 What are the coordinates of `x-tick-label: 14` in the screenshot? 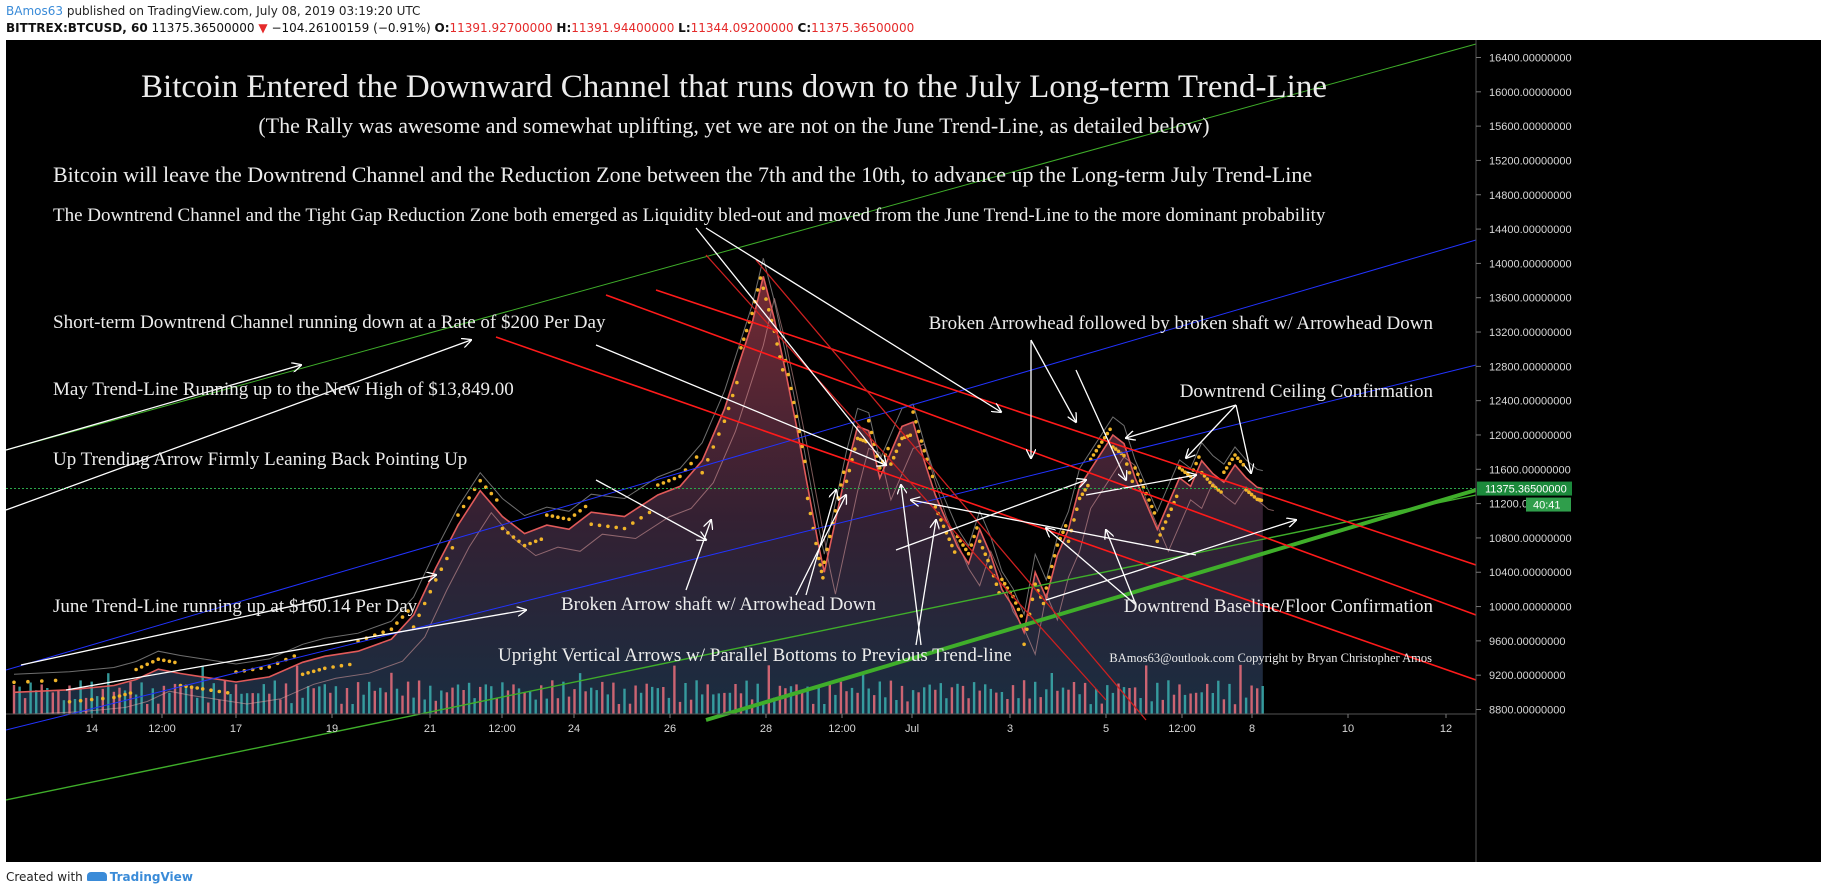 It's located at (92, 729).